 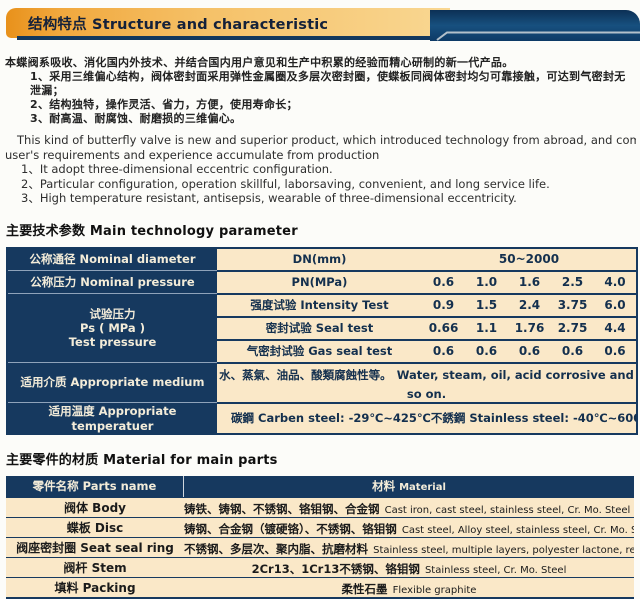 I want to click on value-intensity: 2.4, so click(x=529, y=304).